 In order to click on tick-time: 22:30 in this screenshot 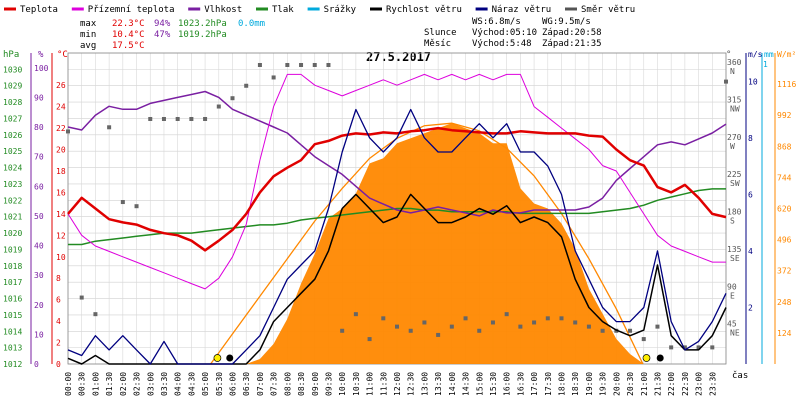, I will do `click(685, 384)`.